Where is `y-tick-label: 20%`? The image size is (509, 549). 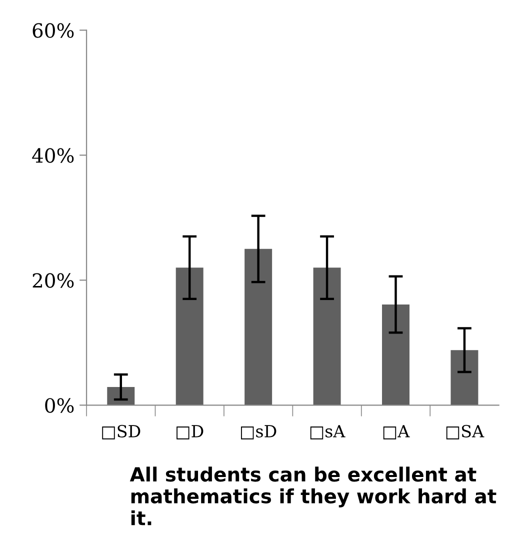 y-tick-label: 20% is located at coordinates (53, 280).